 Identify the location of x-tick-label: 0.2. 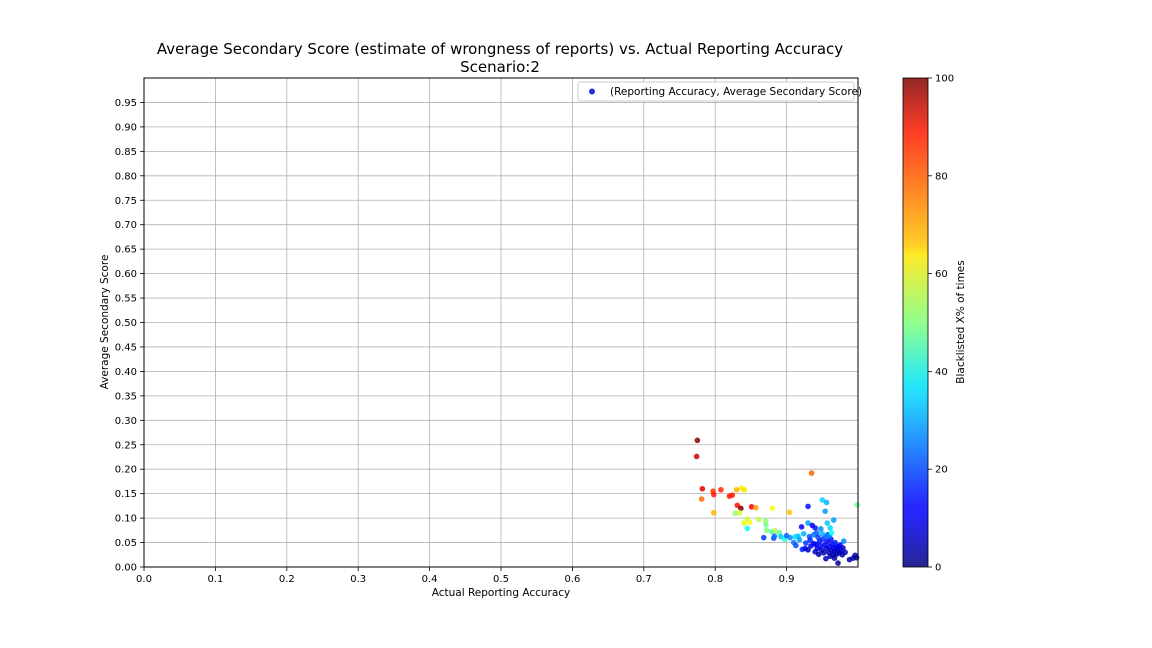
(287, 579).